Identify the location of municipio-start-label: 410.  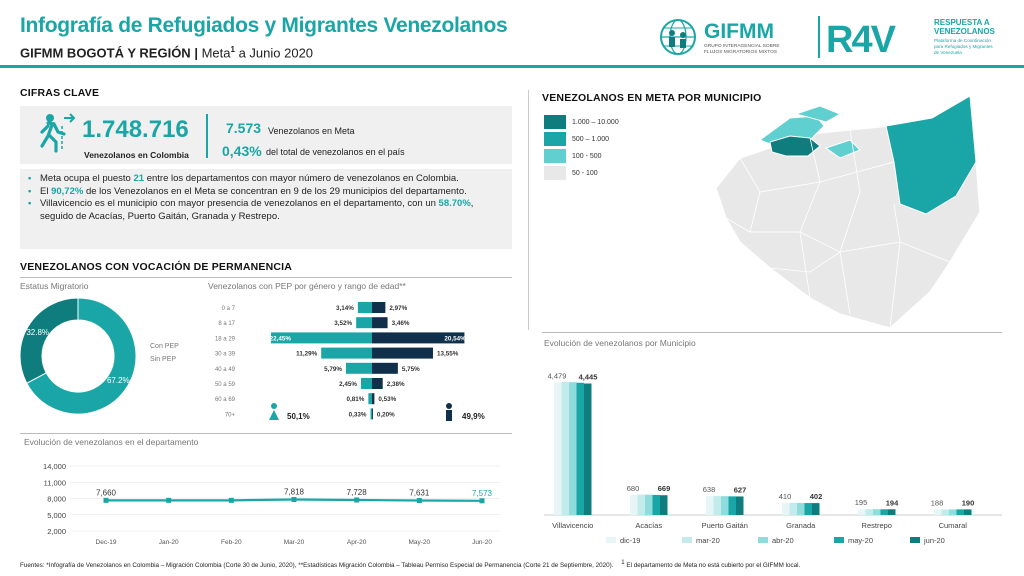
(785, 496).